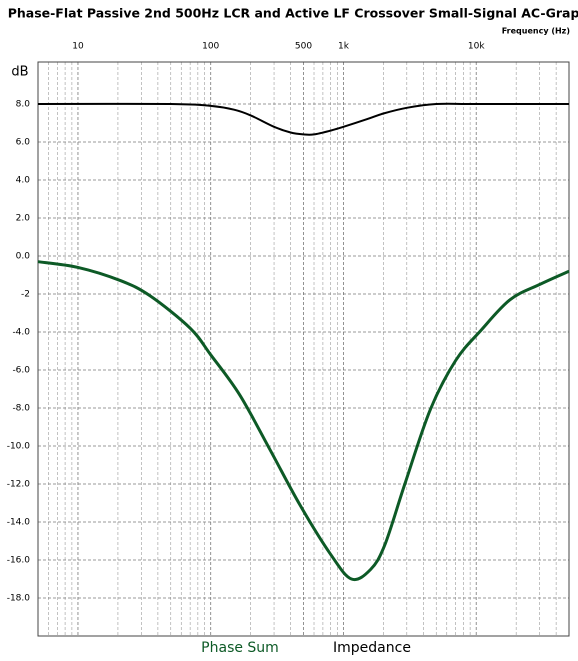  I want to click on y-tick-label: -2, so click(25, 295).